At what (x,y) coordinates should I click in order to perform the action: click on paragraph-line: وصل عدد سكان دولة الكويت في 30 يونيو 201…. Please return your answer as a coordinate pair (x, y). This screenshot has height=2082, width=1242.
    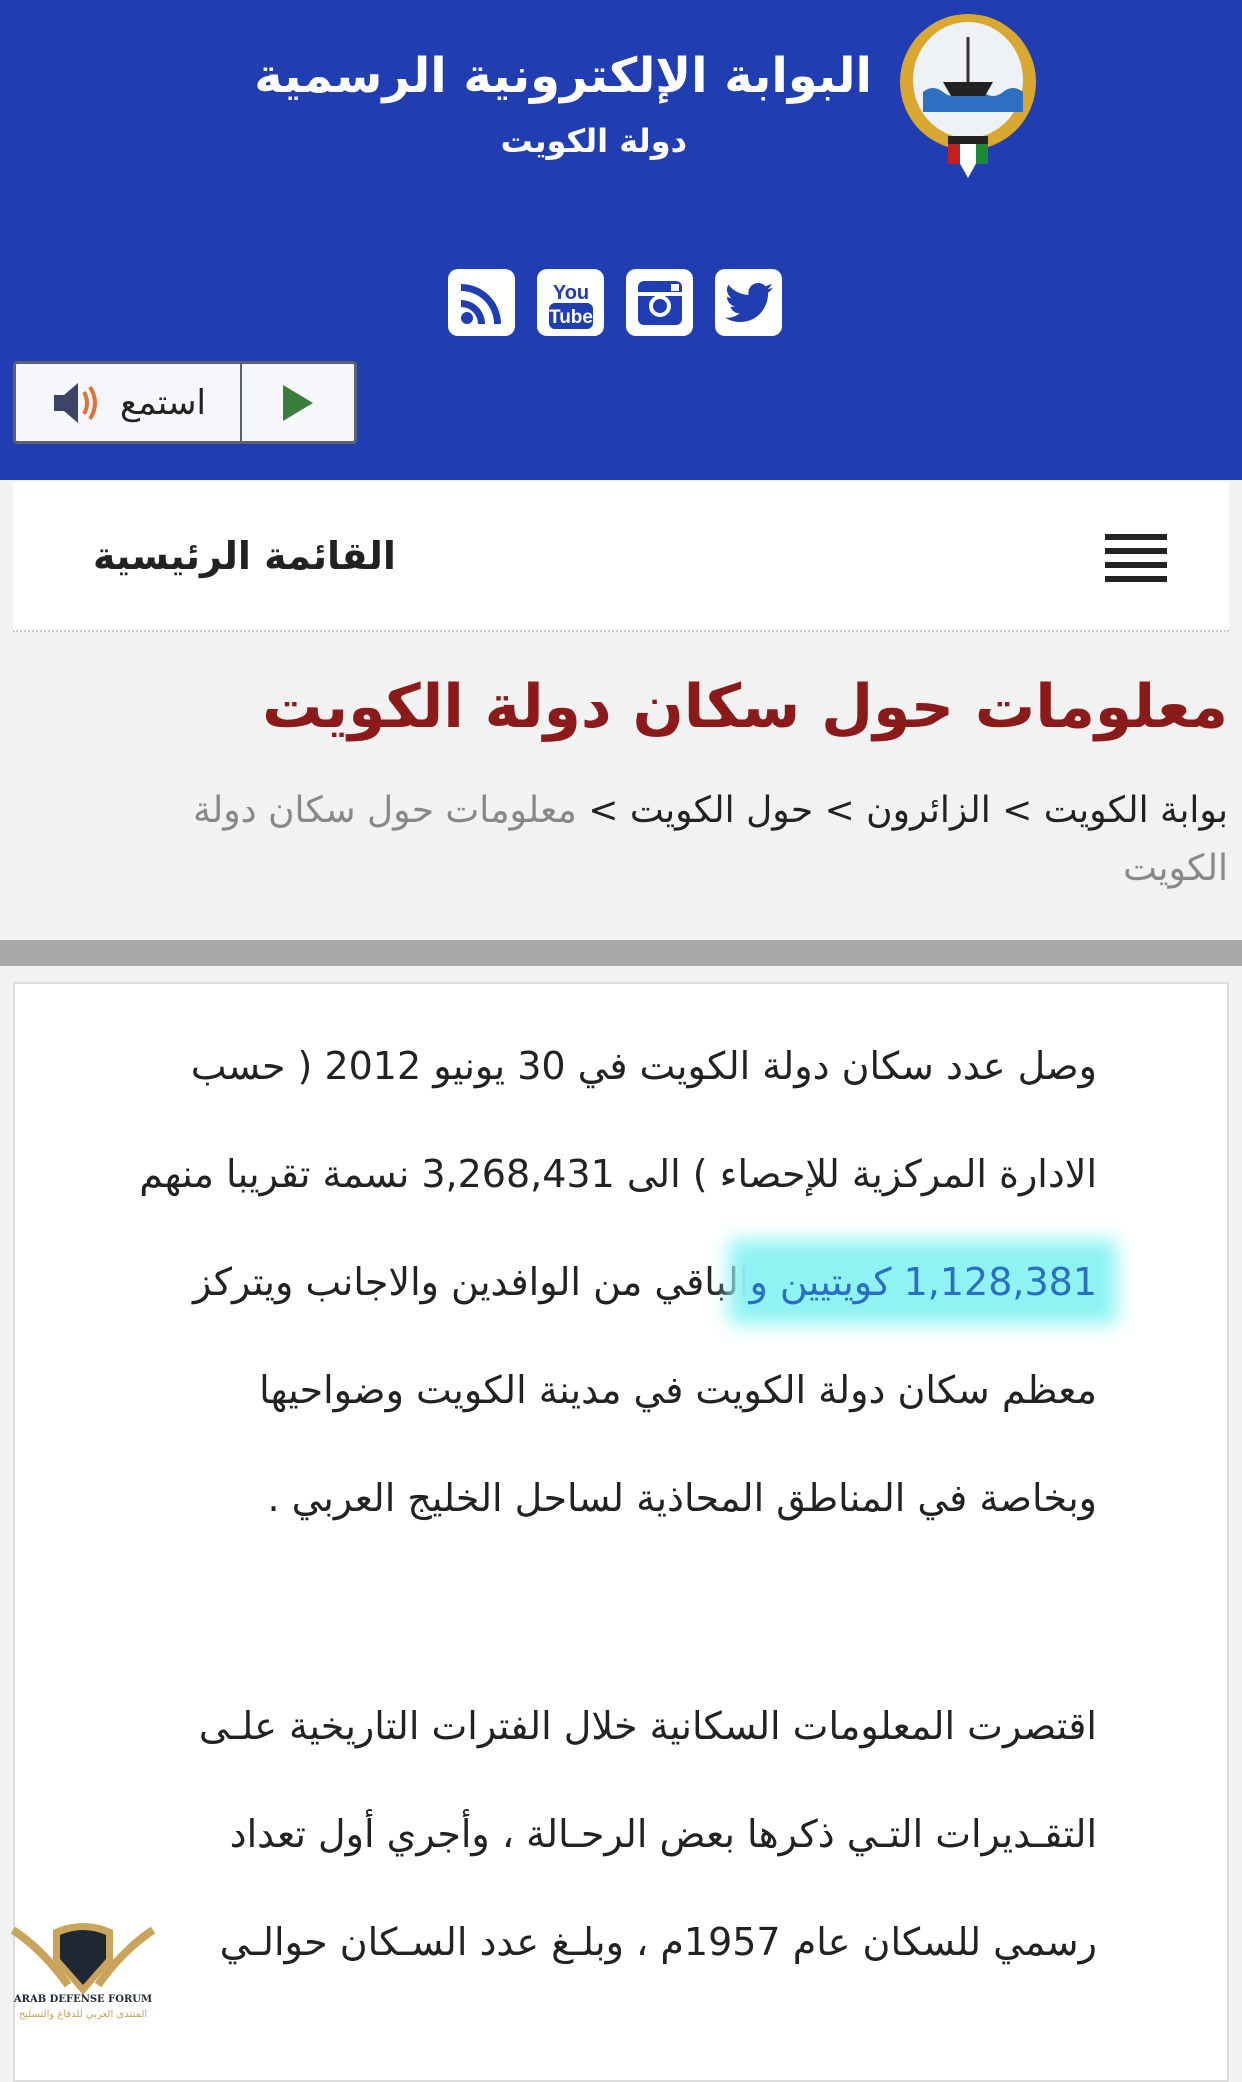
    Looking at the image, I should click on (643, 1066).